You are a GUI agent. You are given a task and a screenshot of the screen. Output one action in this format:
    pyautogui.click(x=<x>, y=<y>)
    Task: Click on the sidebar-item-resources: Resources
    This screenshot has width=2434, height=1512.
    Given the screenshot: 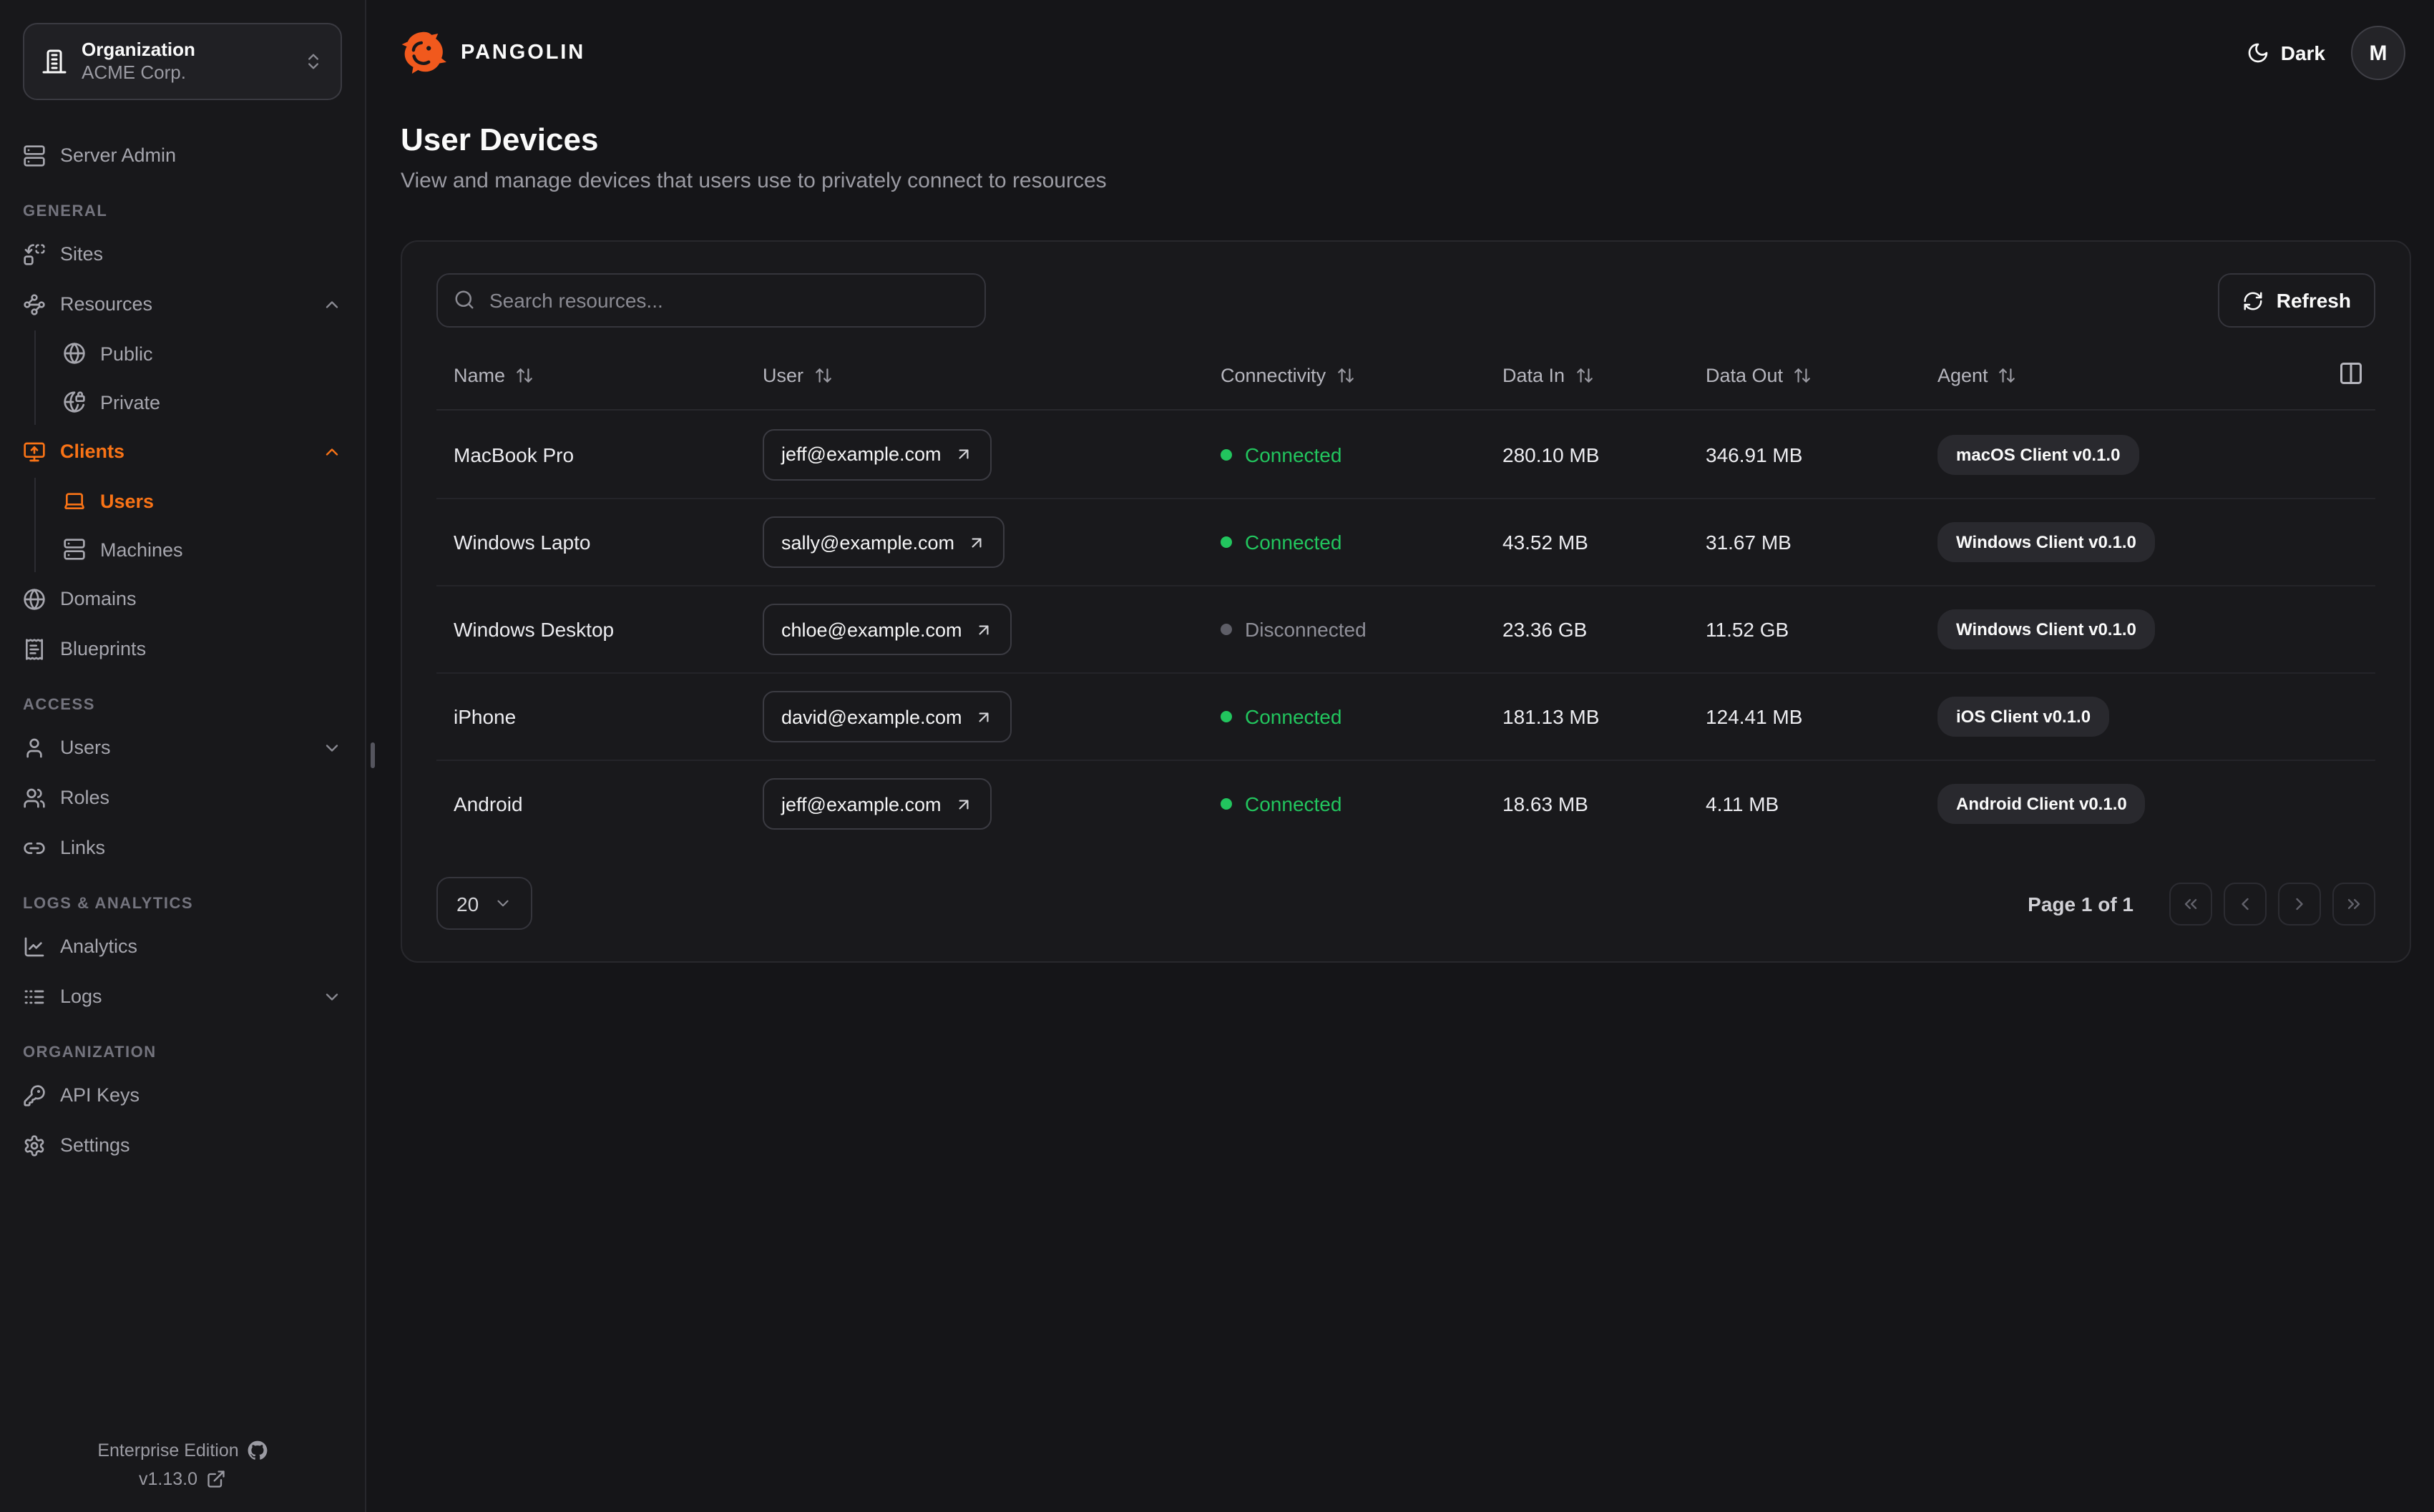 What is the action you would take?
    pyautogui.click(x=182, y=304)
    